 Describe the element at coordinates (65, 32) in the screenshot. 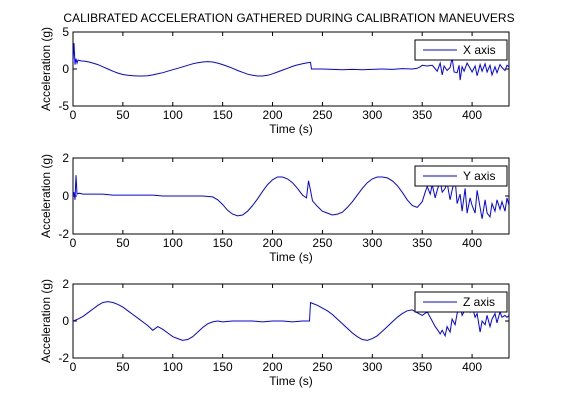

I see `y-tick-label: 5` at that location.